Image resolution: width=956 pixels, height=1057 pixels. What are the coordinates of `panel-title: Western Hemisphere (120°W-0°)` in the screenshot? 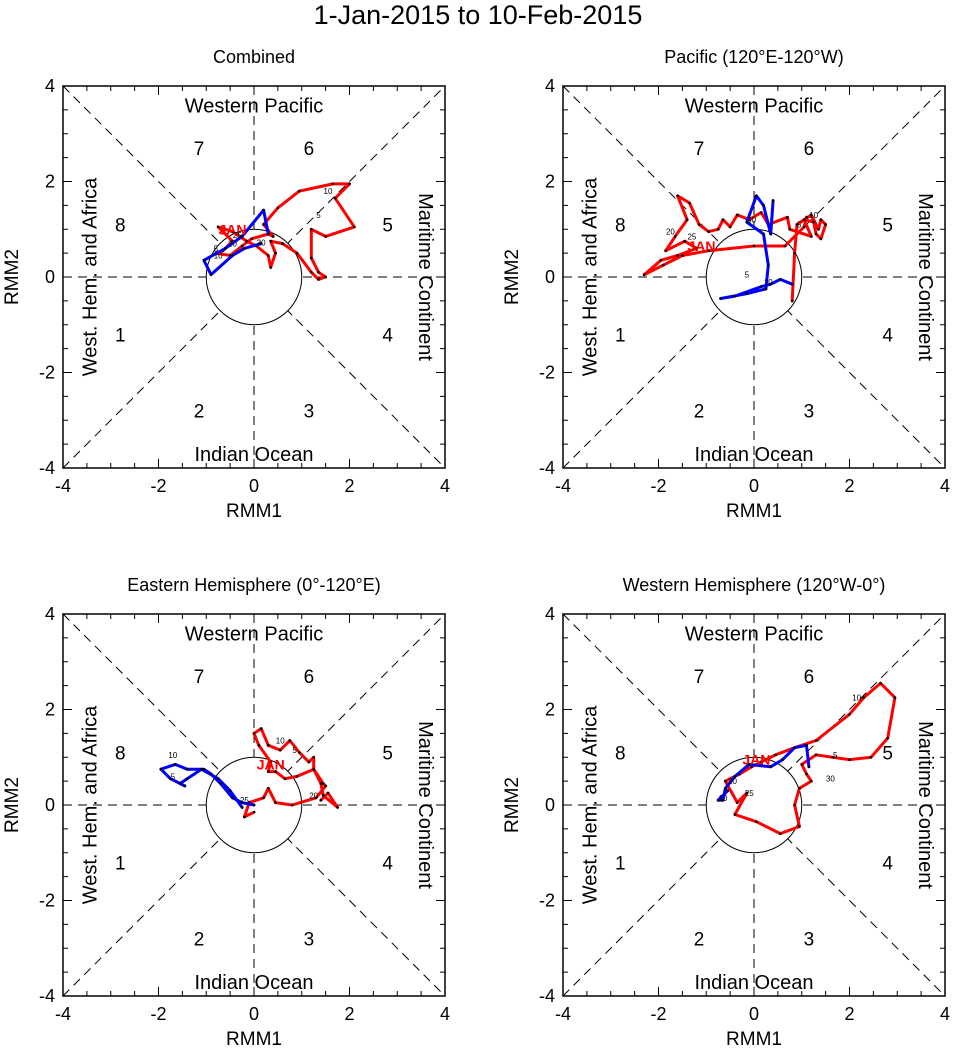 It's located at (754, 585).